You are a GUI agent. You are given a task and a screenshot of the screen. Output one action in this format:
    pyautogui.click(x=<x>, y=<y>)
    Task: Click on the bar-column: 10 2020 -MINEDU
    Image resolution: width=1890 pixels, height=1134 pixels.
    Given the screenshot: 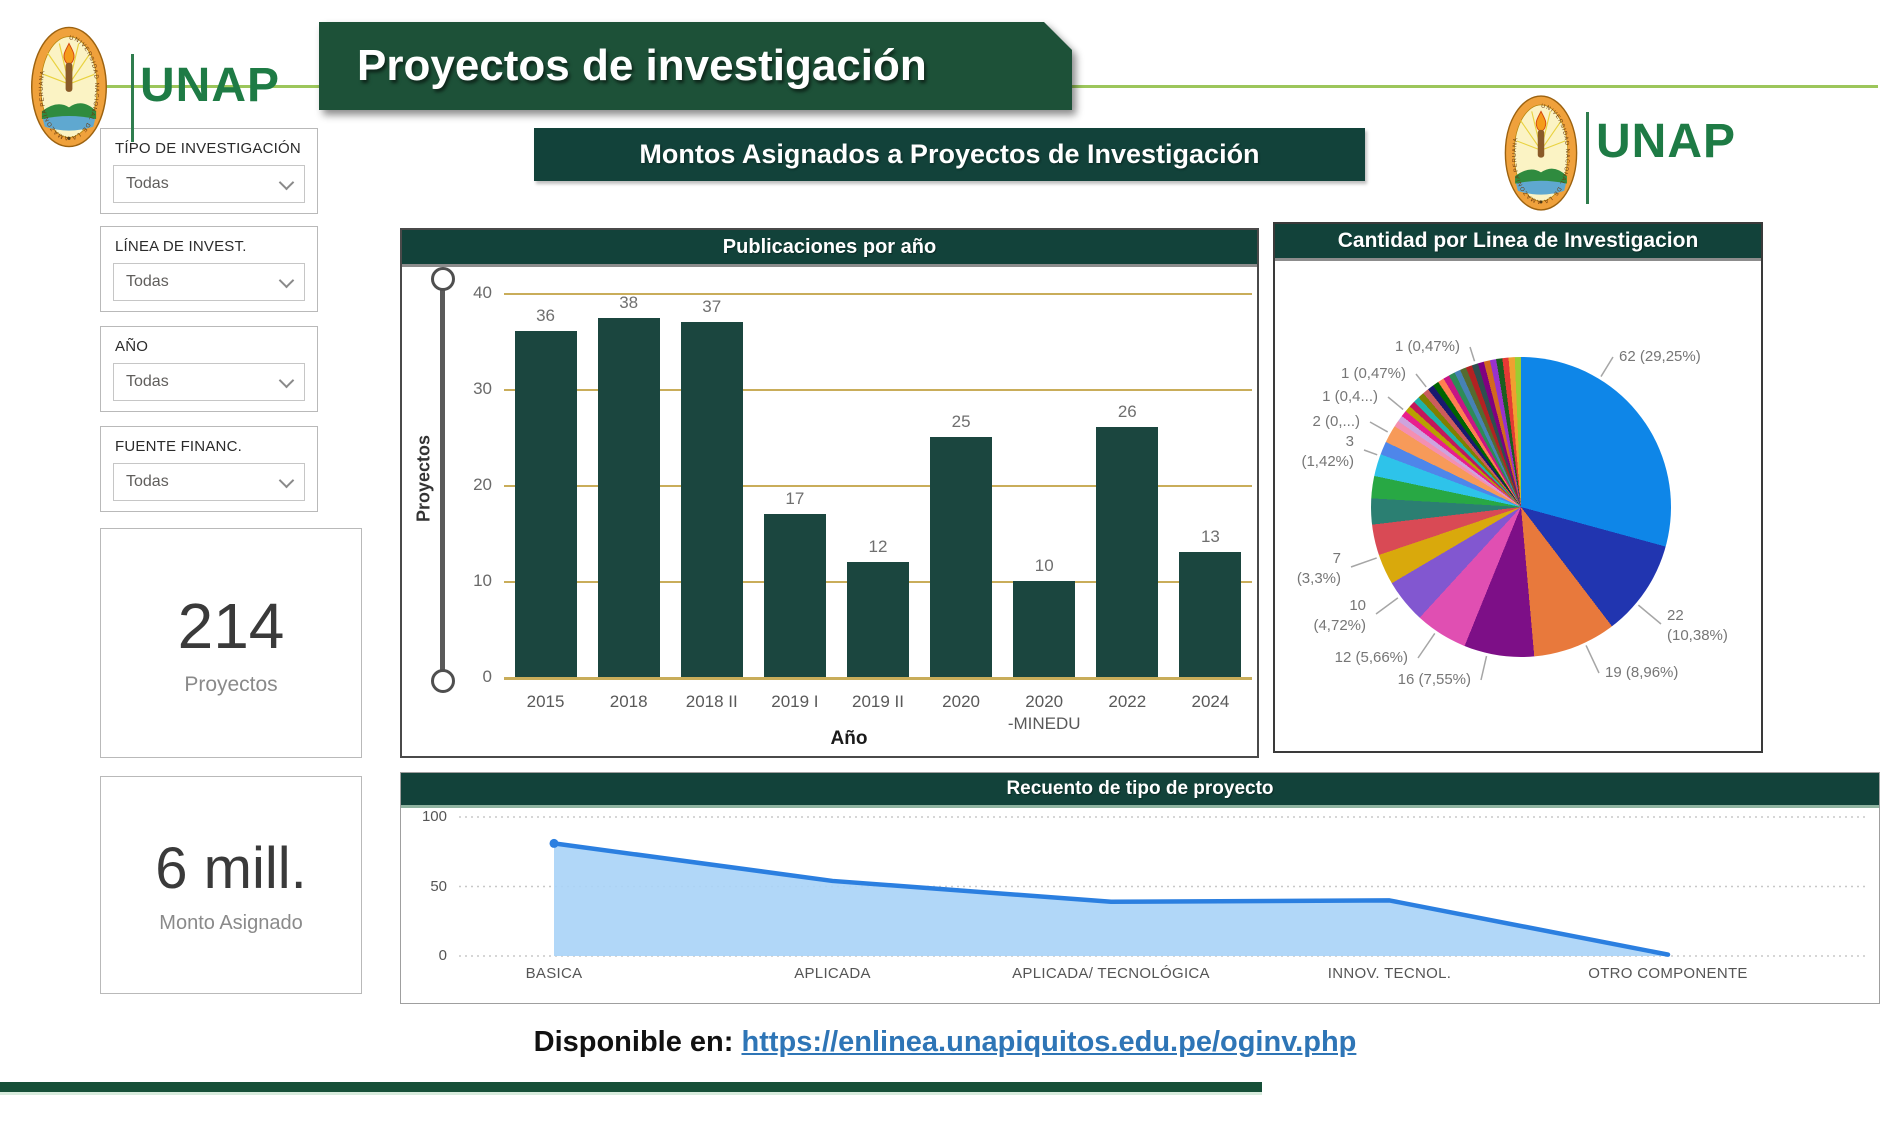 What is the action you would take?
    pyautogui.click(x=1044, y=513)
    